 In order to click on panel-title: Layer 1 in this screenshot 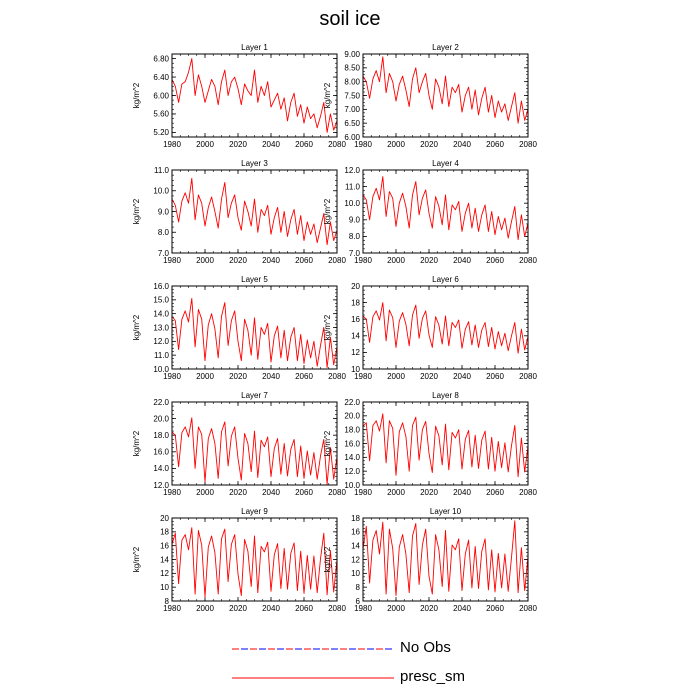, I will do `click(254, 47)`.